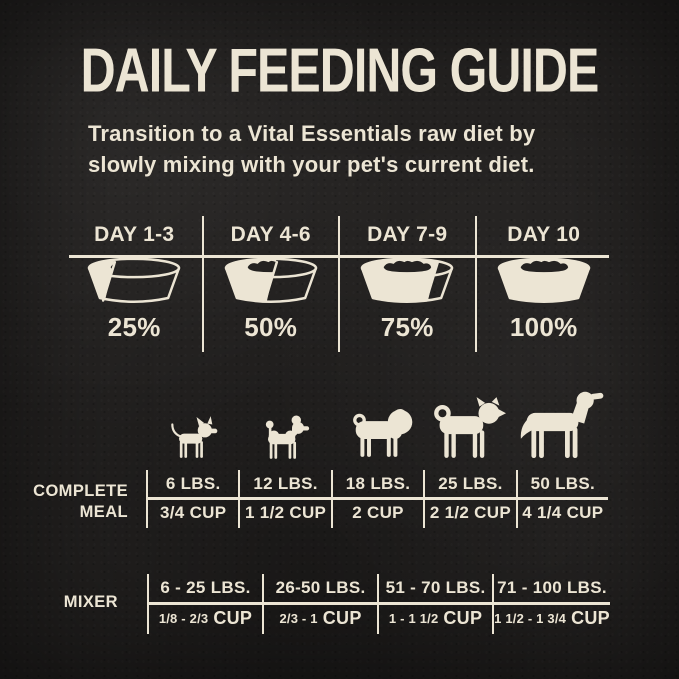  I want to click on cup-label: 1/8 - 2/3 CUP, so click(205, 618).